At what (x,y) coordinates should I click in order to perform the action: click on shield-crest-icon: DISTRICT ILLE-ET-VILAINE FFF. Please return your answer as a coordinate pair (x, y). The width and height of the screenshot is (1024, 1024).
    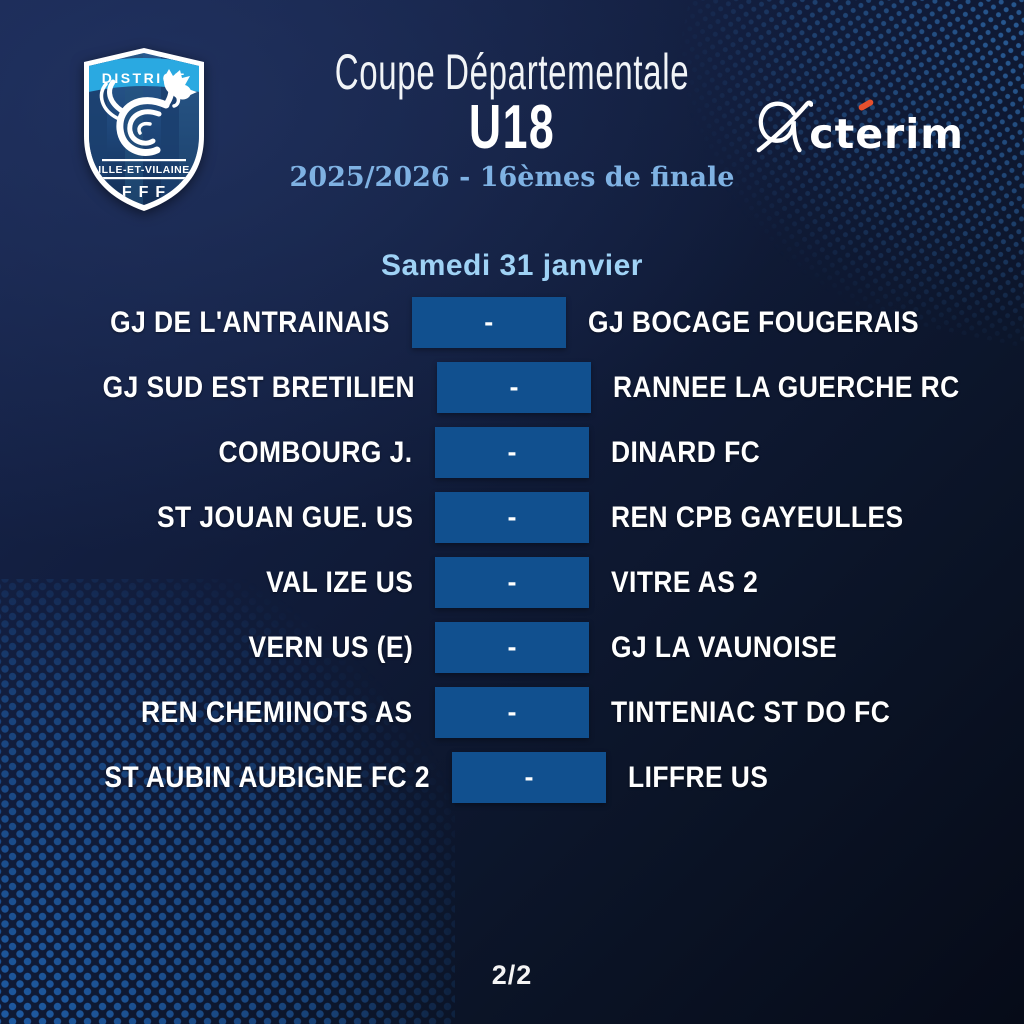
    Looking at the image, I should click on (144, 129).